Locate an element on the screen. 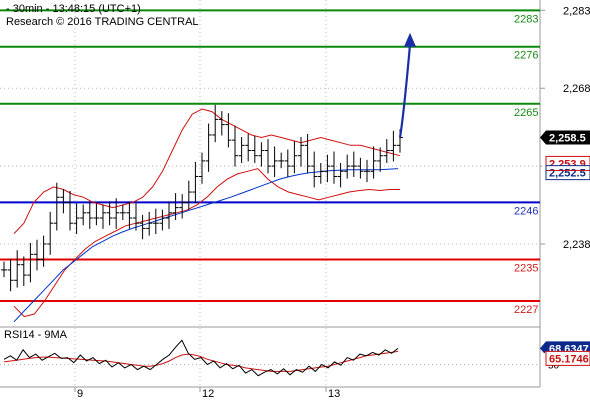  moving-average-badge-border is located at coordinates (567, 173).